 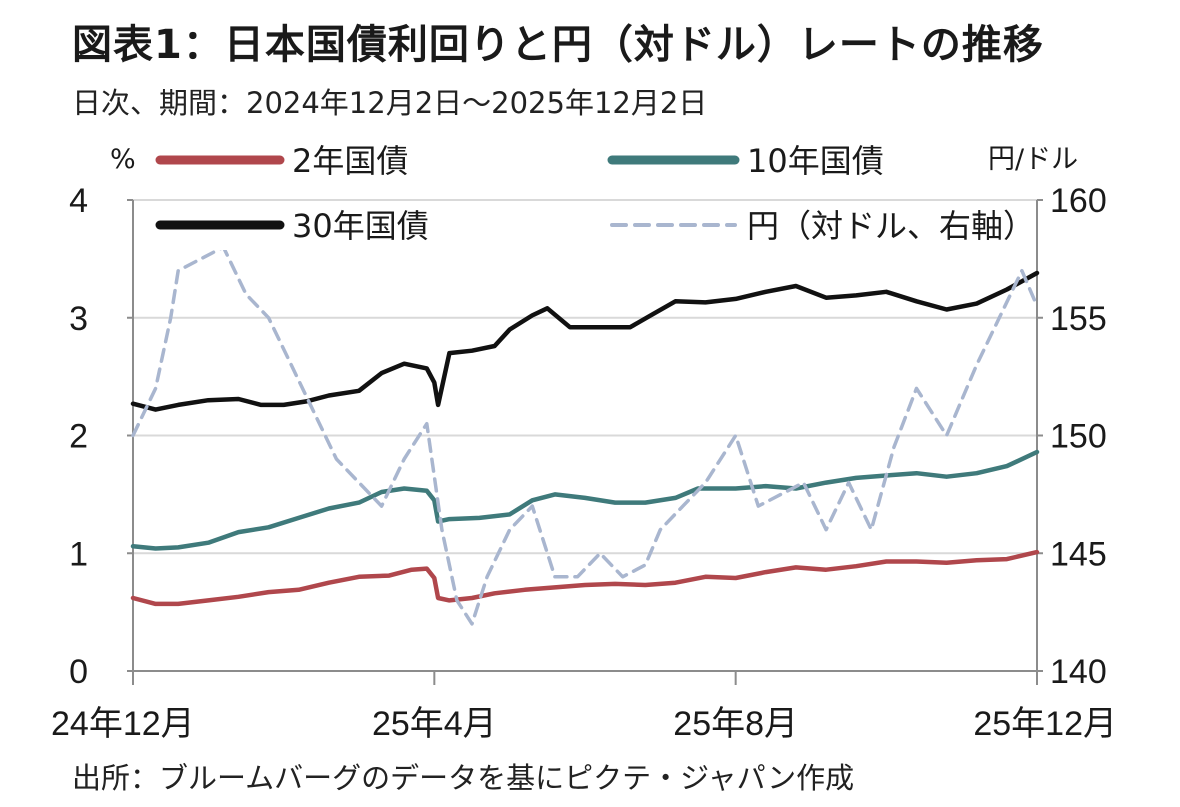 I want to click on chart-subtitle: 日次、期間：2024年12月2日〜2025年12月2日, so click(x=390, y=103).